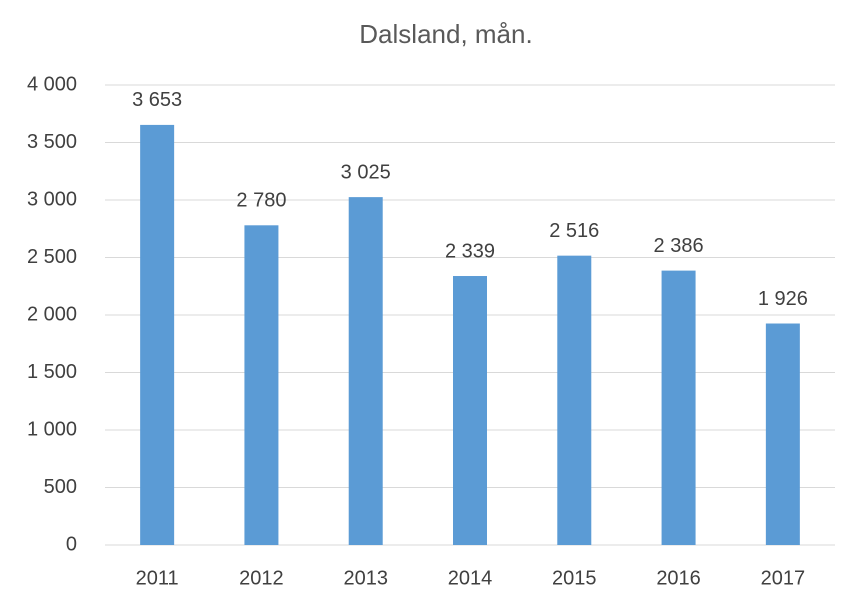 The width and height of the screenshot is (847, 593). Describe the element at coordinates (261, 578) in the screenshot. I see `x-tick-label: 2012` at that location.